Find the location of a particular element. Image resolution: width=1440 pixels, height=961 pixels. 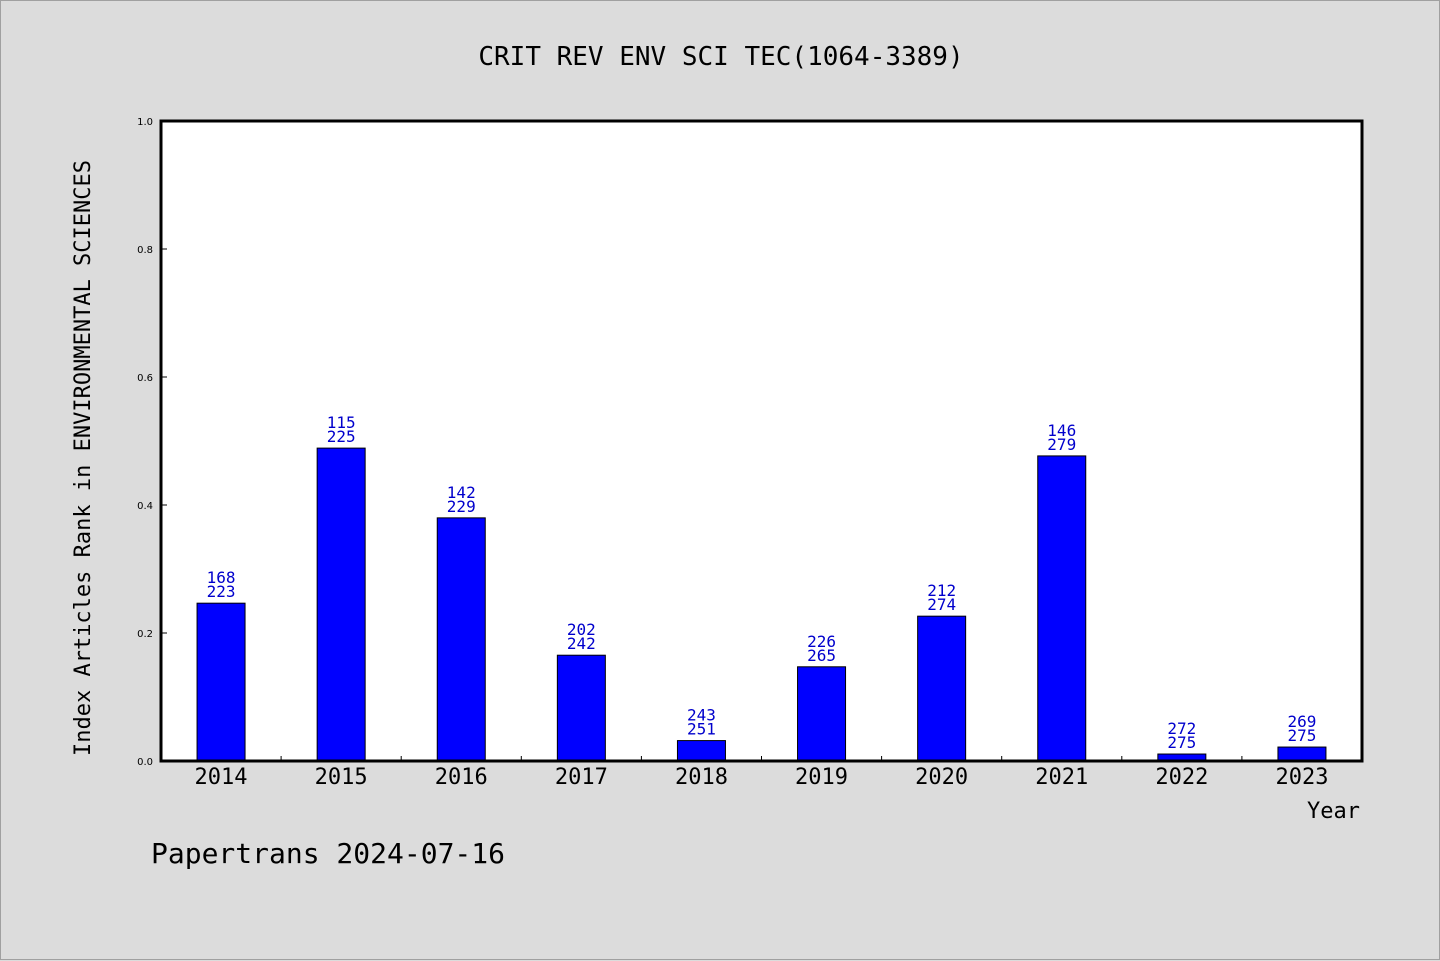

bar-annotation-top: 269 is located at coordinates (1301, 721).